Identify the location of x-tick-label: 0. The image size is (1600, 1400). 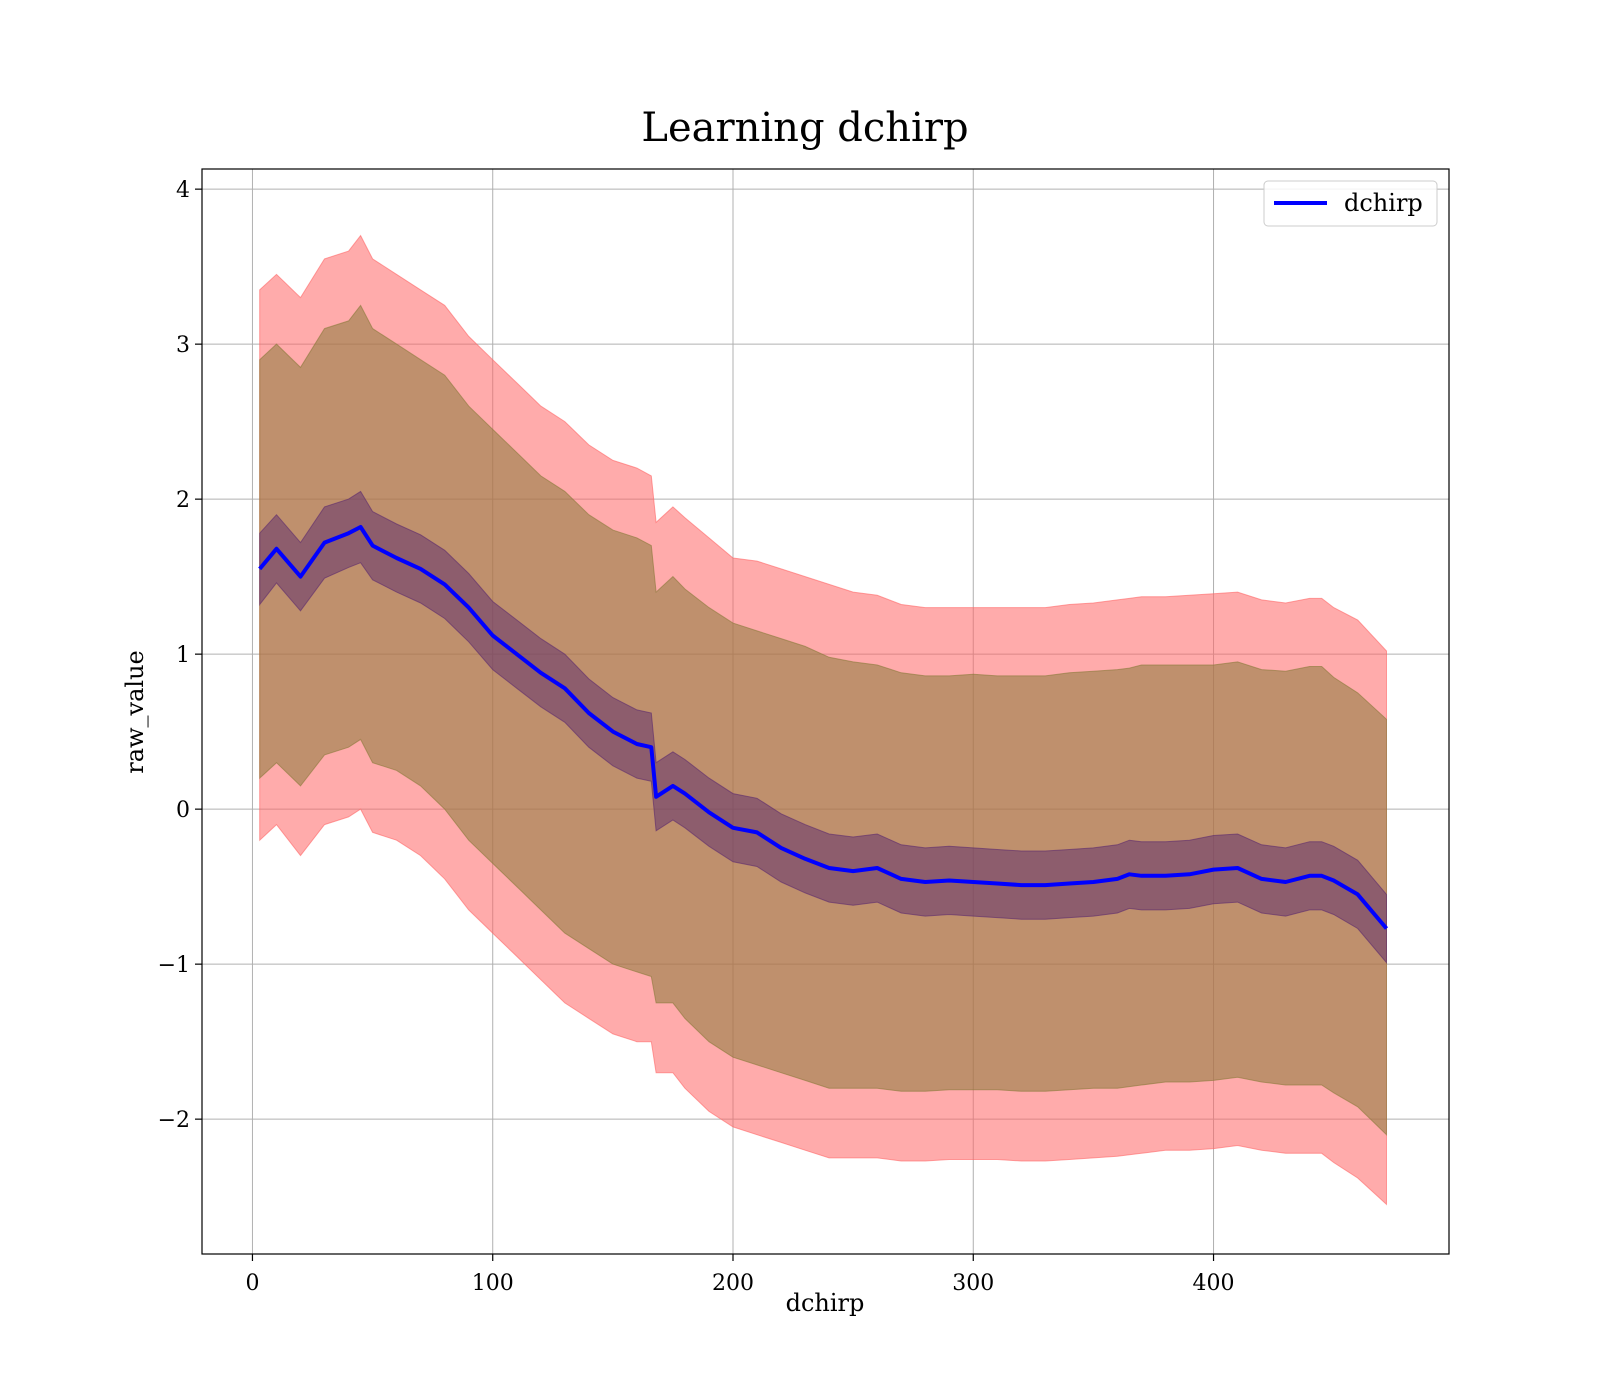
(252, 1283).